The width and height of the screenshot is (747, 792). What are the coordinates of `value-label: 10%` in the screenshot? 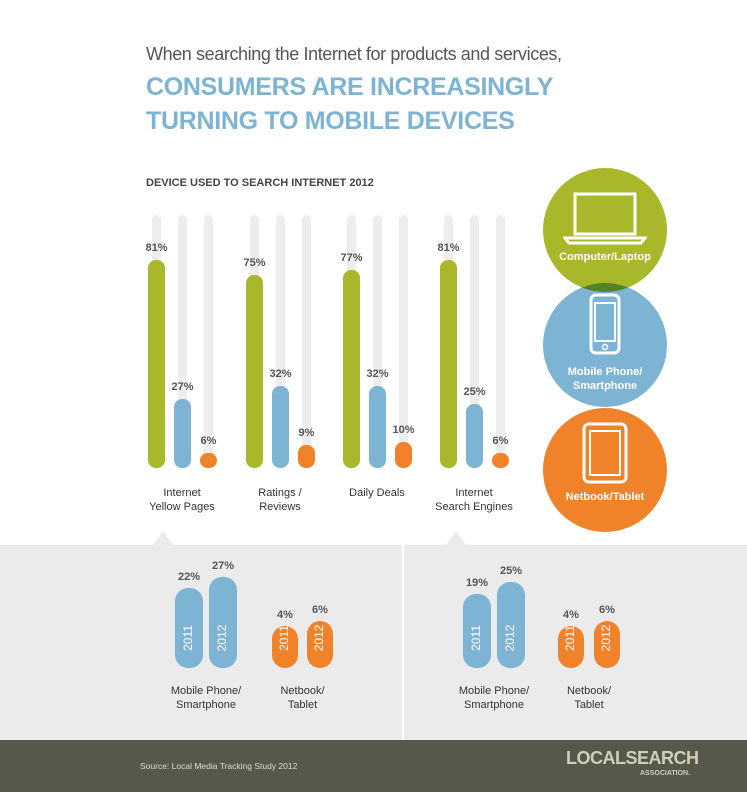 It's located at (403, 430).